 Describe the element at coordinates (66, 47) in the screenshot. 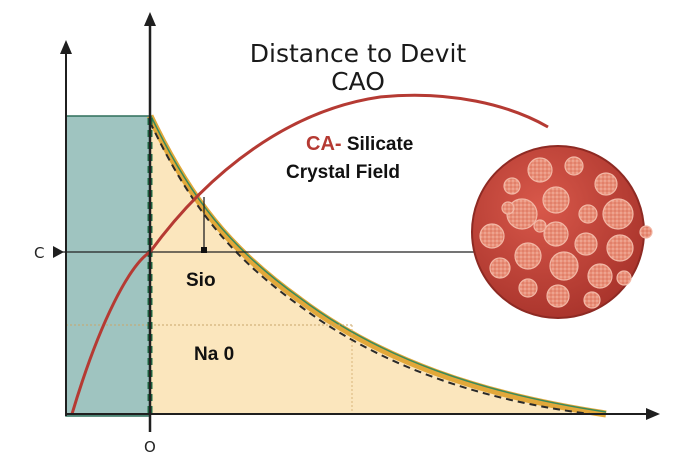

I see `y-axis-arrow` at that location.